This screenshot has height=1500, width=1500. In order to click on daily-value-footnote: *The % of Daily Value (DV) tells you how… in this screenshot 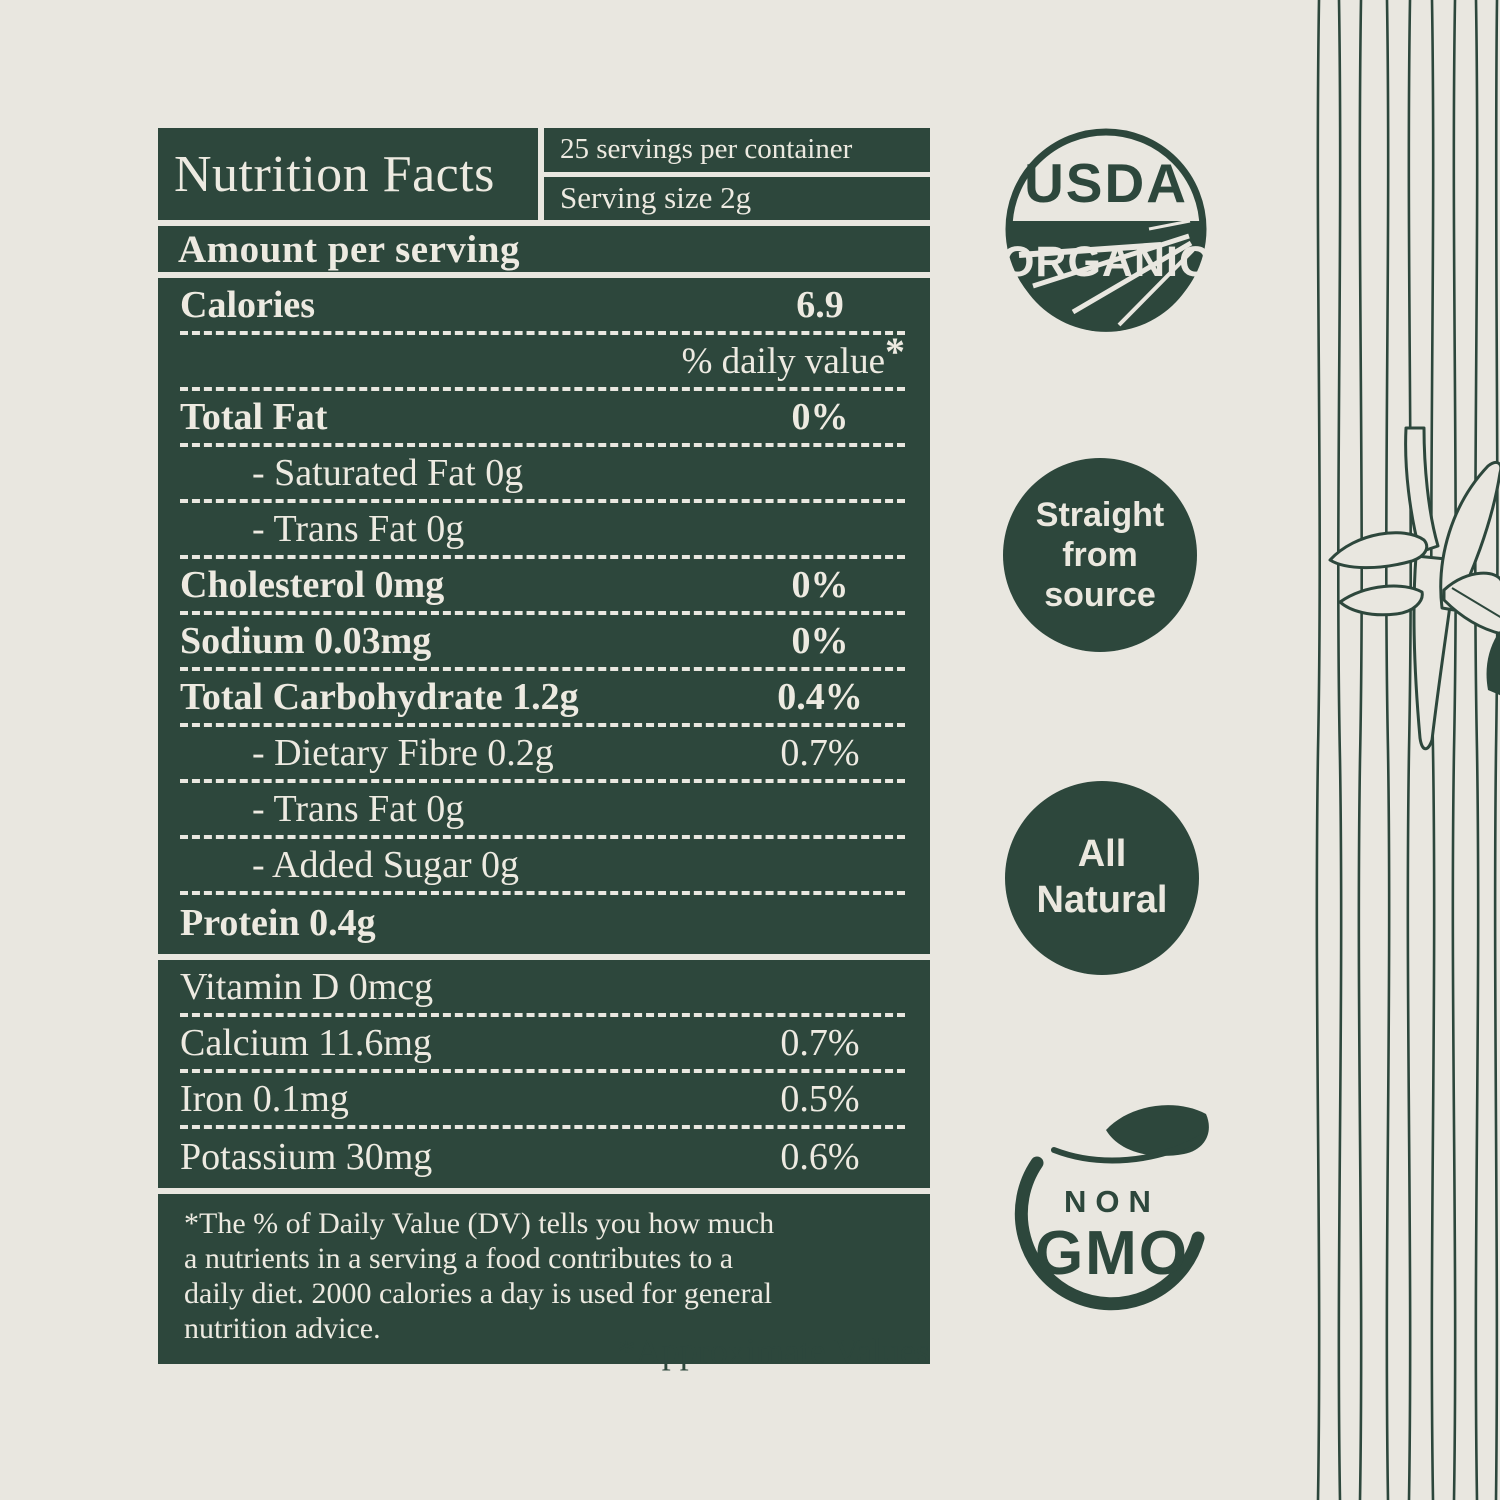, I will do `click(544, 1279)`.